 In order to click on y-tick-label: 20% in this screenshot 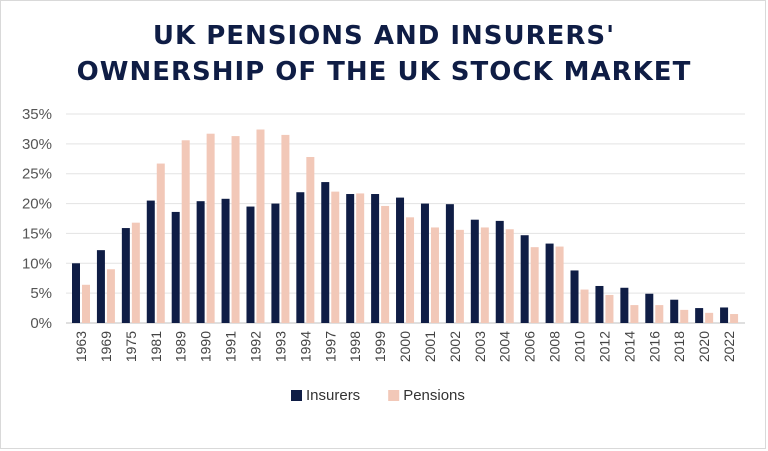, I will do `click(37, 204)`.